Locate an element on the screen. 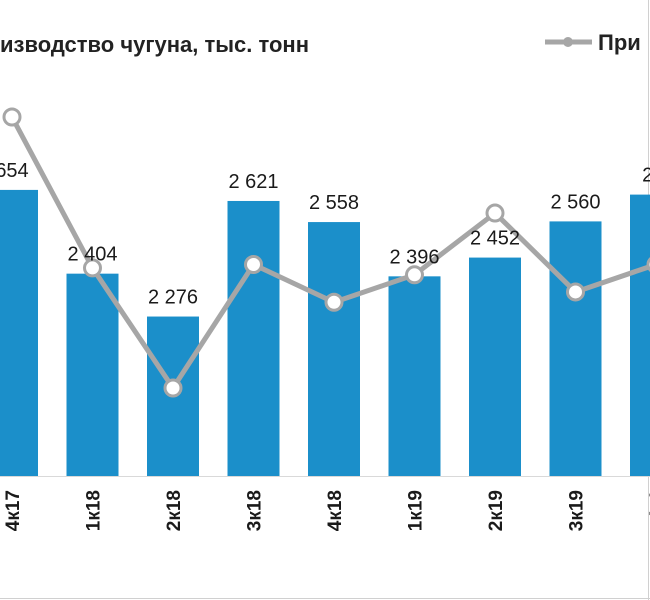  legend: При is located at coordinates (593, 42).